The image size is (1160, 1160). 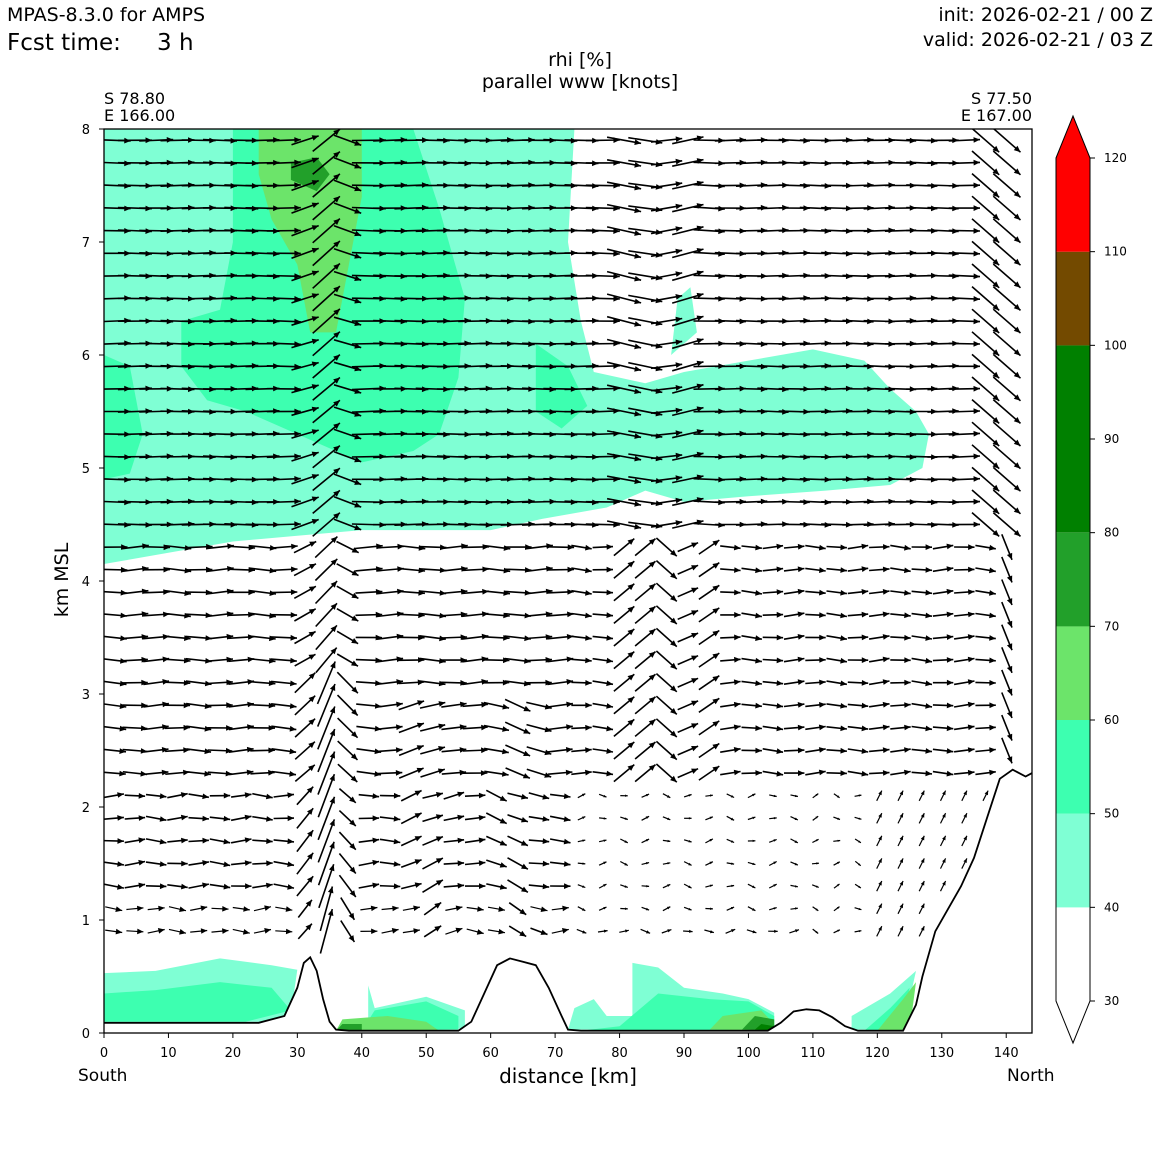 What do you see at coordinates (1115, 345) in the screenshot?
I see `colorbar-tick-label-100: 100` at bounding box center [1115, 345].